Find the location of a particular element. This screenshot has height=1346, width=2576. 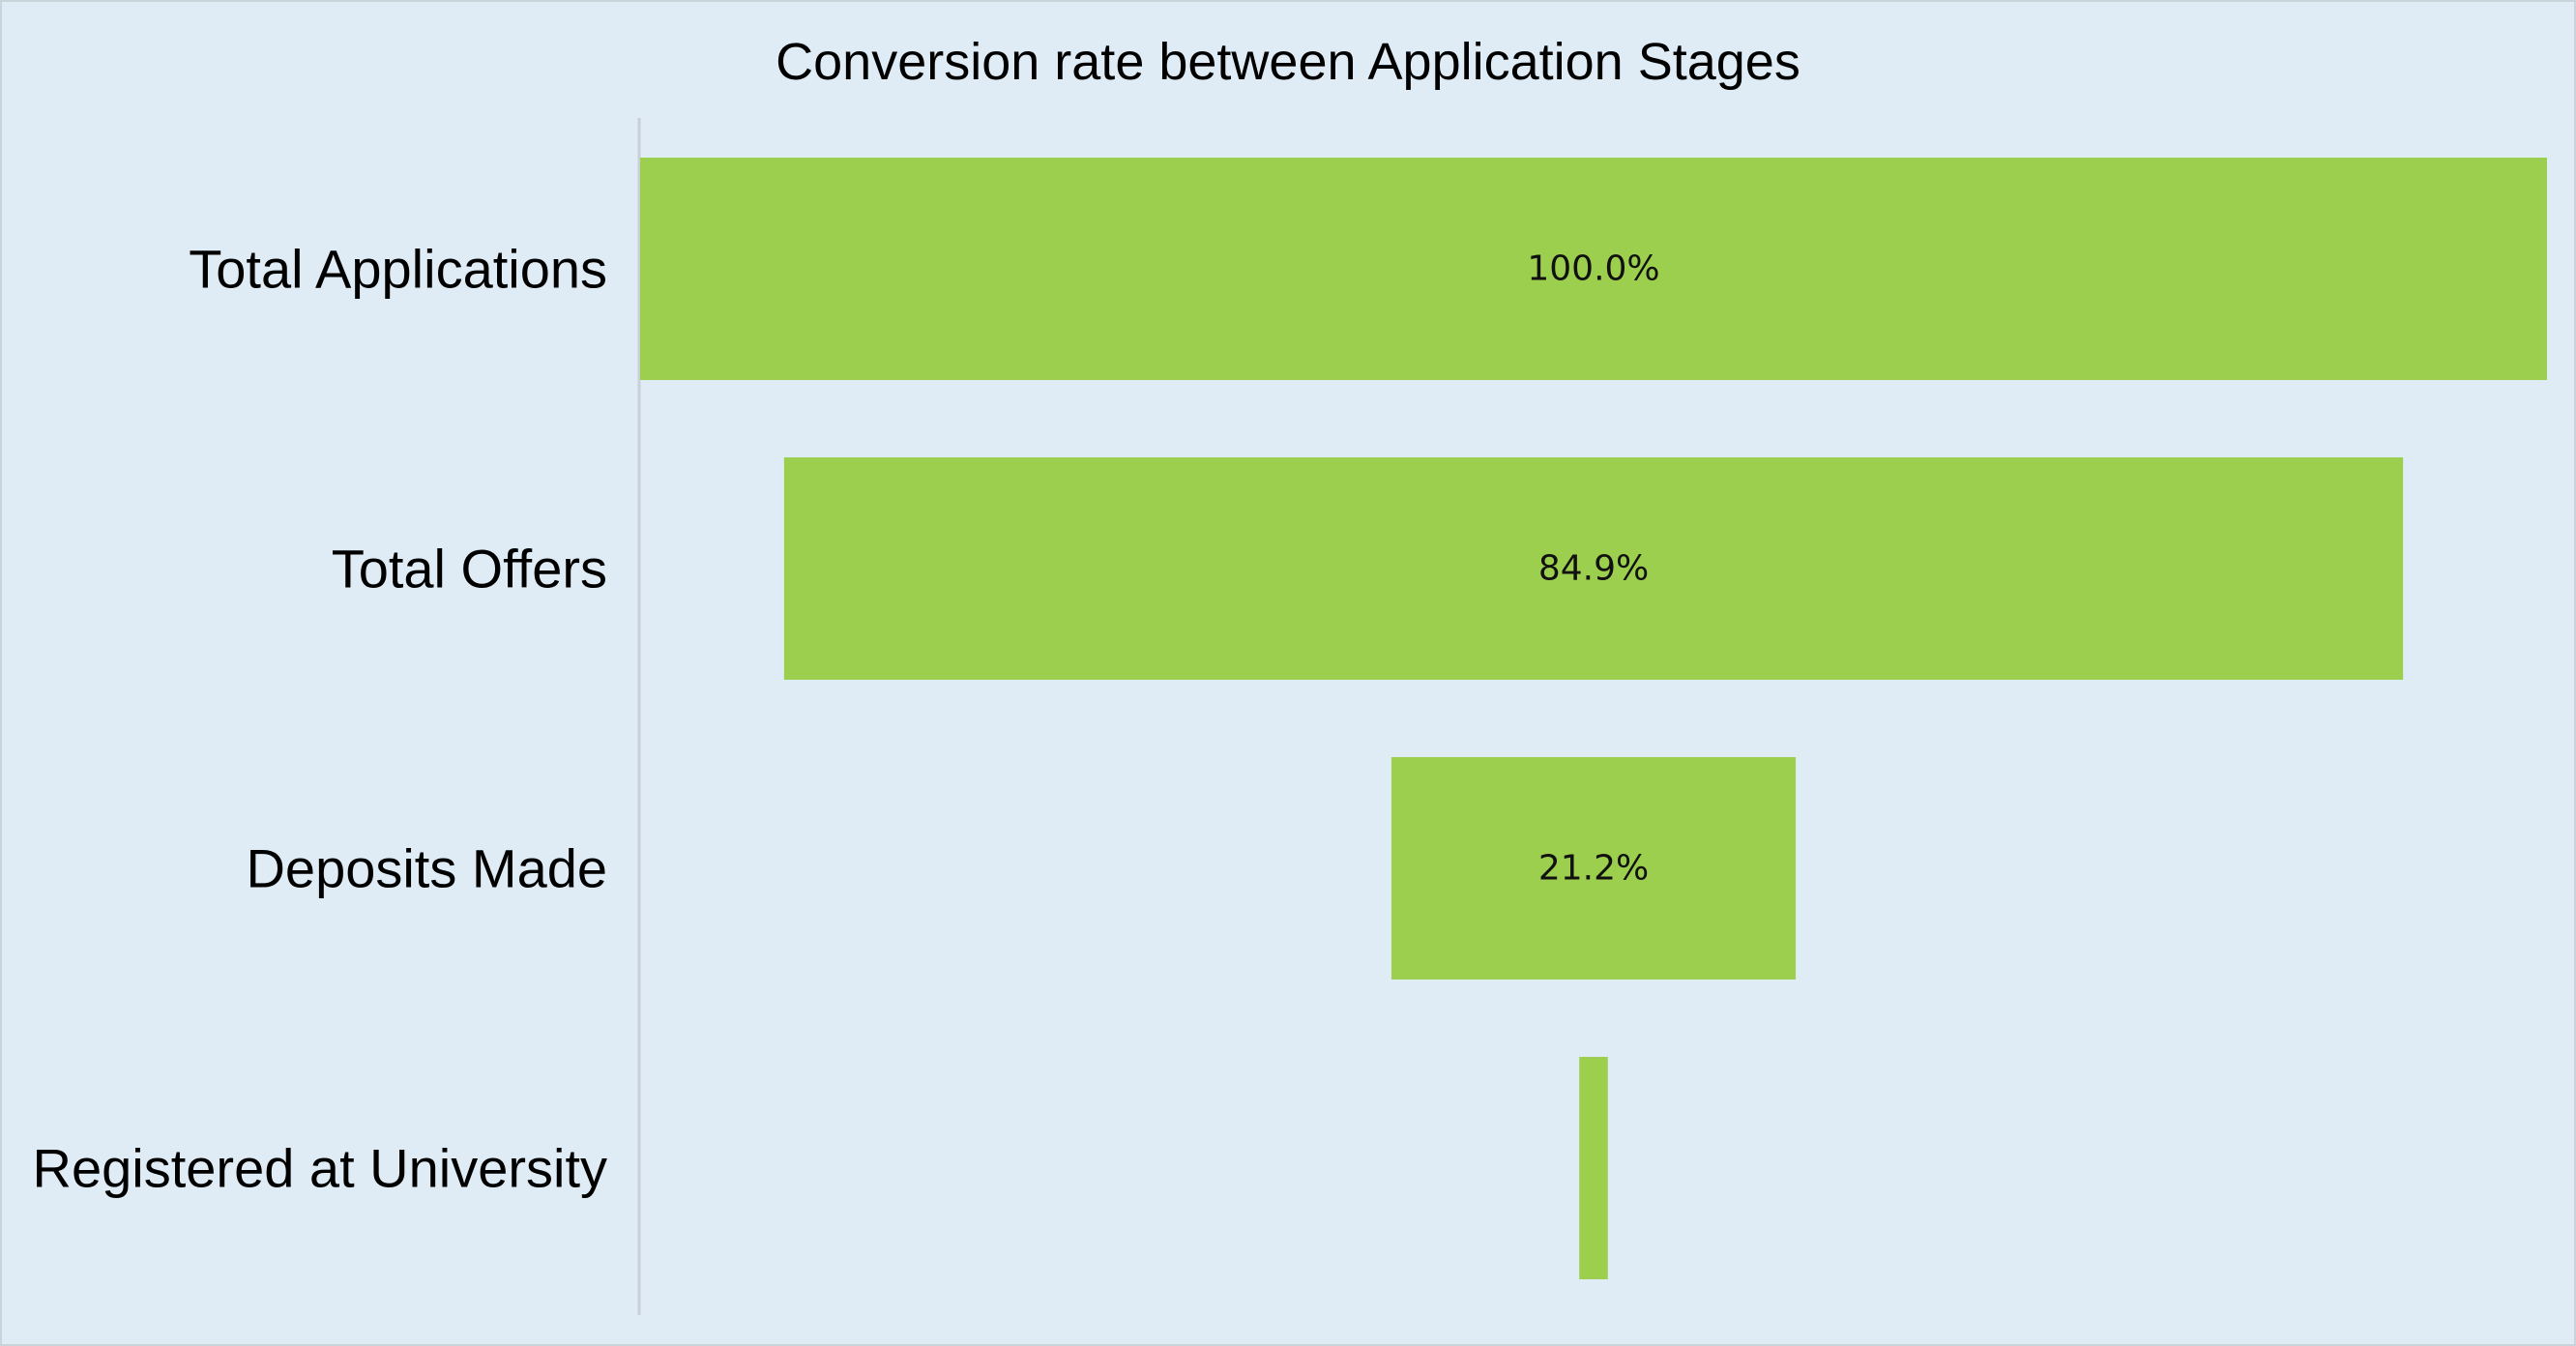

category-label-1: Total Offers is located at coordinates (469, 569).